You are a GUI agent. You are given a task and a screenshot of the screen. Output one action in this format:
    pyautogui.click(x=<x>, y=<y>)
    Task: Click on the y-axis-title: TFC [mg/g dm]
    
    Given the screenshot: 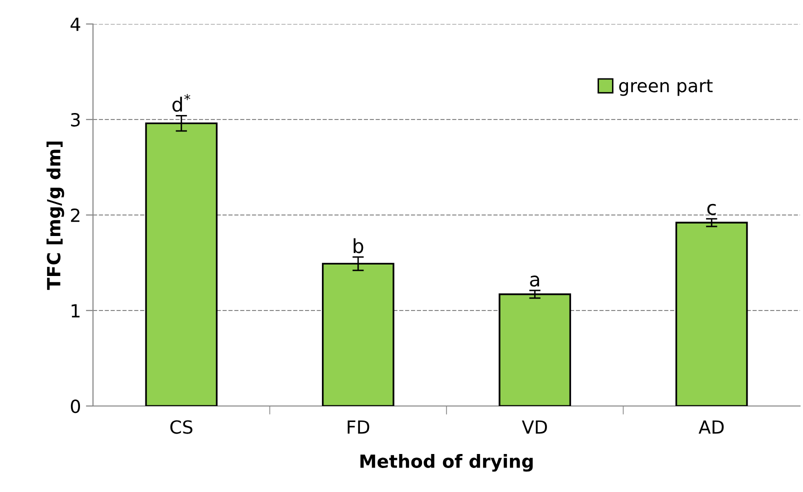 What is the action you would take?
    pyautogui.click(x=55, y=216)
    